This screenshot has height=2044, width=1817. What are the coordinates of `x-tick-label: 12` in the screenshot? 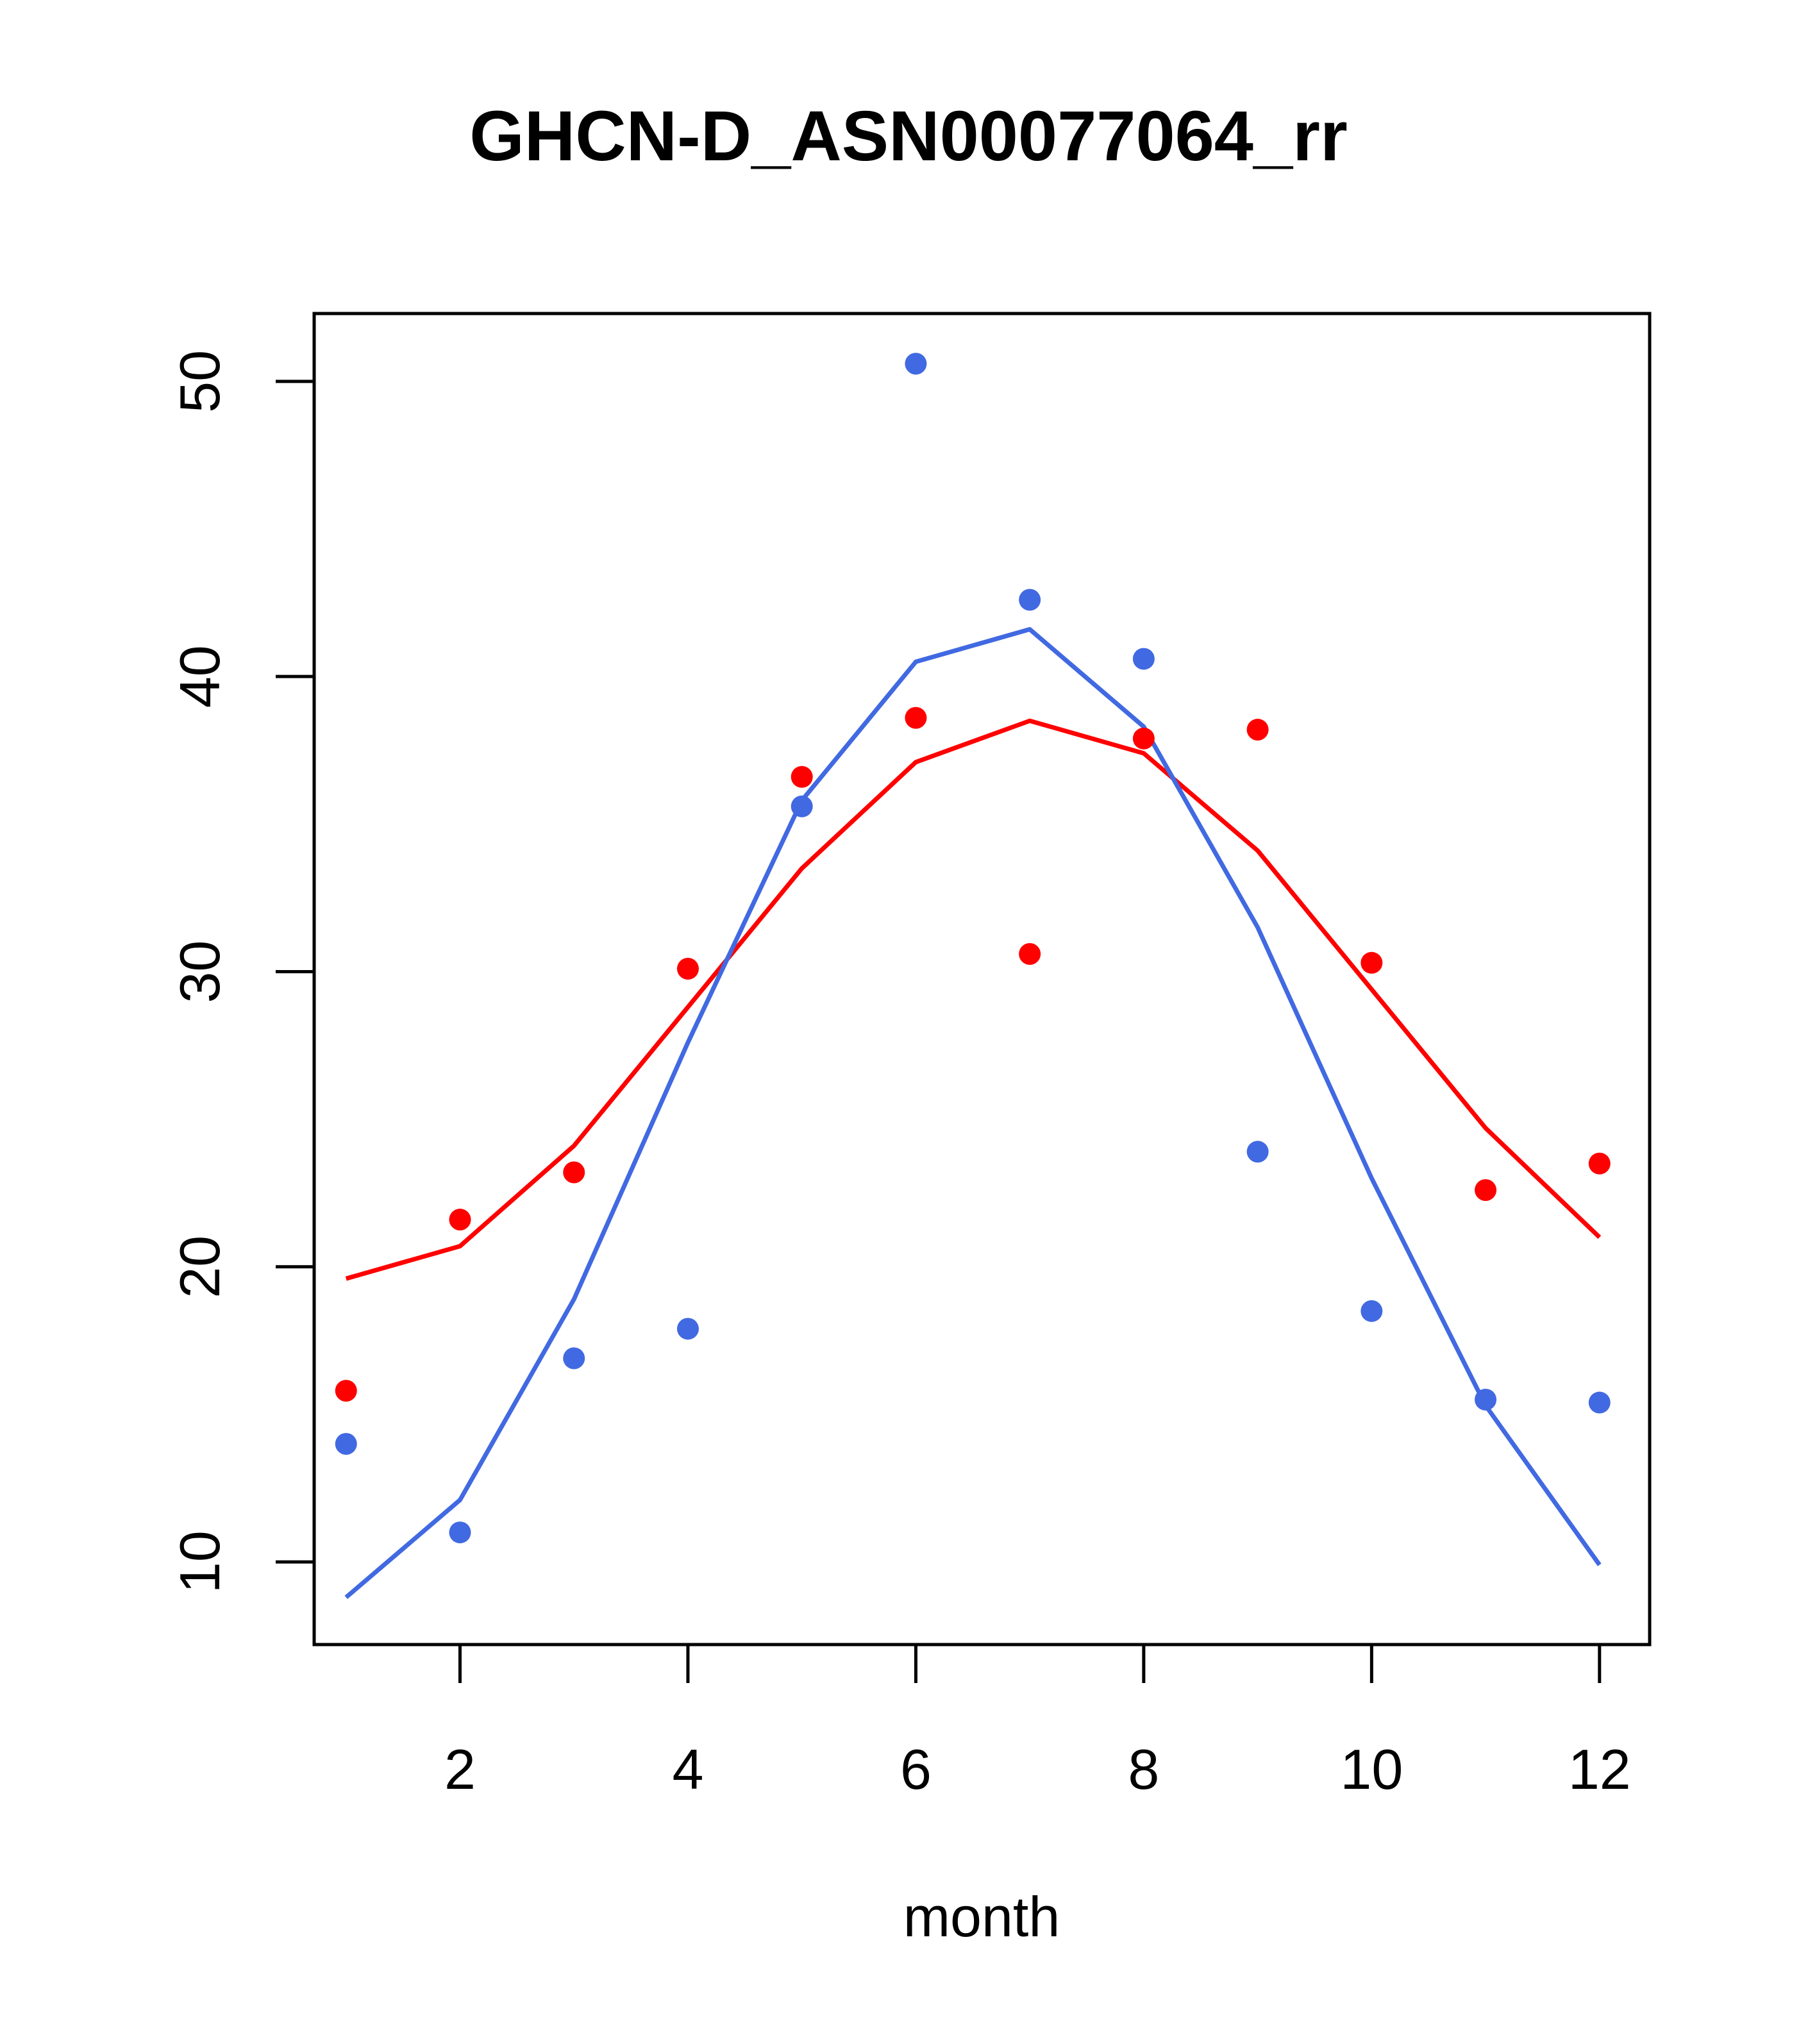 It's located at (1600, 1769).